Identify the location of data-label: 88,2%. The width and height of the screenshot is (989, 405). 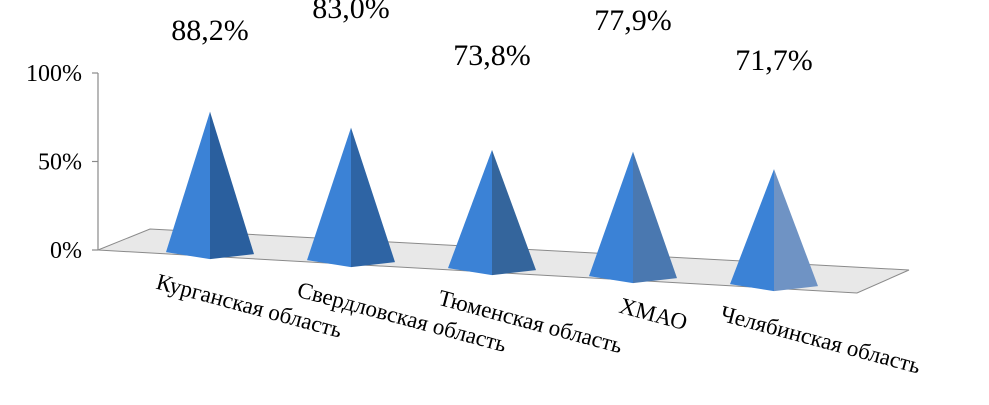
(210, 30).